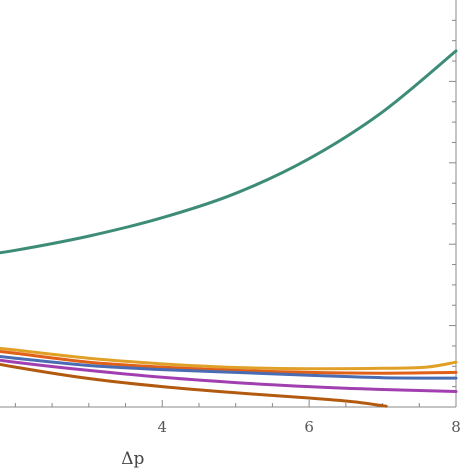 The width and height of the screenshot is (474, 474). Describe the element at coordinates (162, 427) in the screenshot. I see `x-tick-label: 4` at that location.